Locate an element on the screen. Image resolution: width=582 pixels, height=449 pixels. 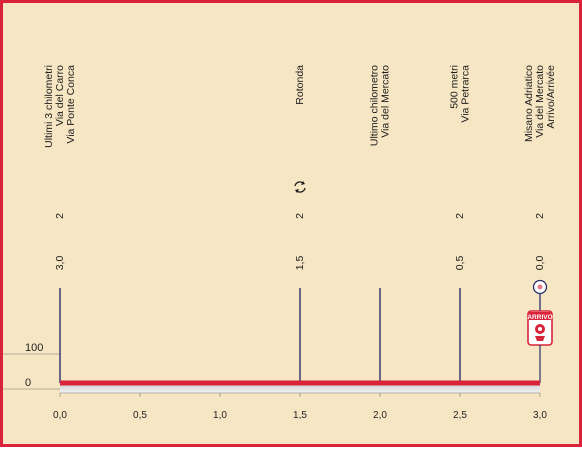
arrivo-badge-text: ARRIVO is located at coordinates (539, 317).